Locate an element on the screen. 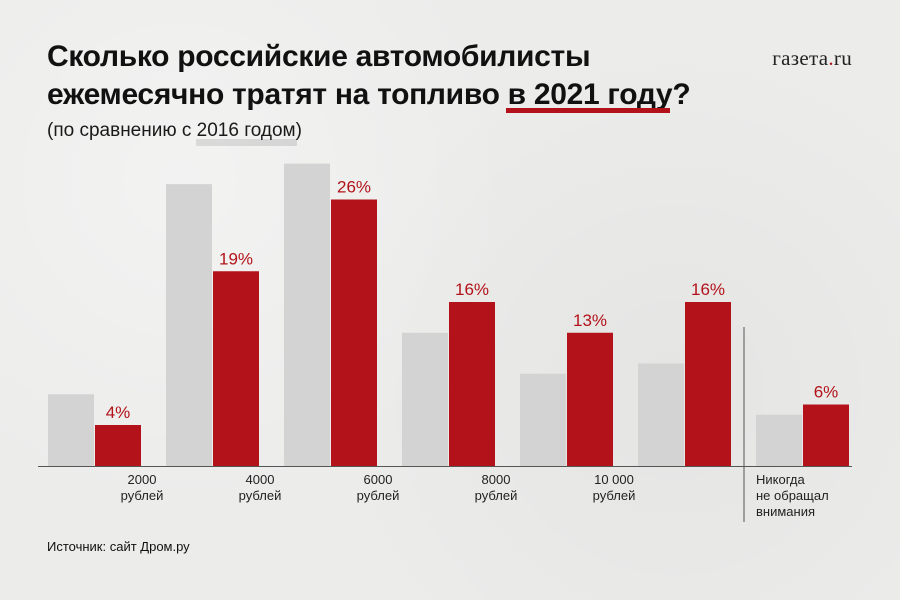  x-tick-label-2-line-1: 4000 is located at coordinates (260, 479).